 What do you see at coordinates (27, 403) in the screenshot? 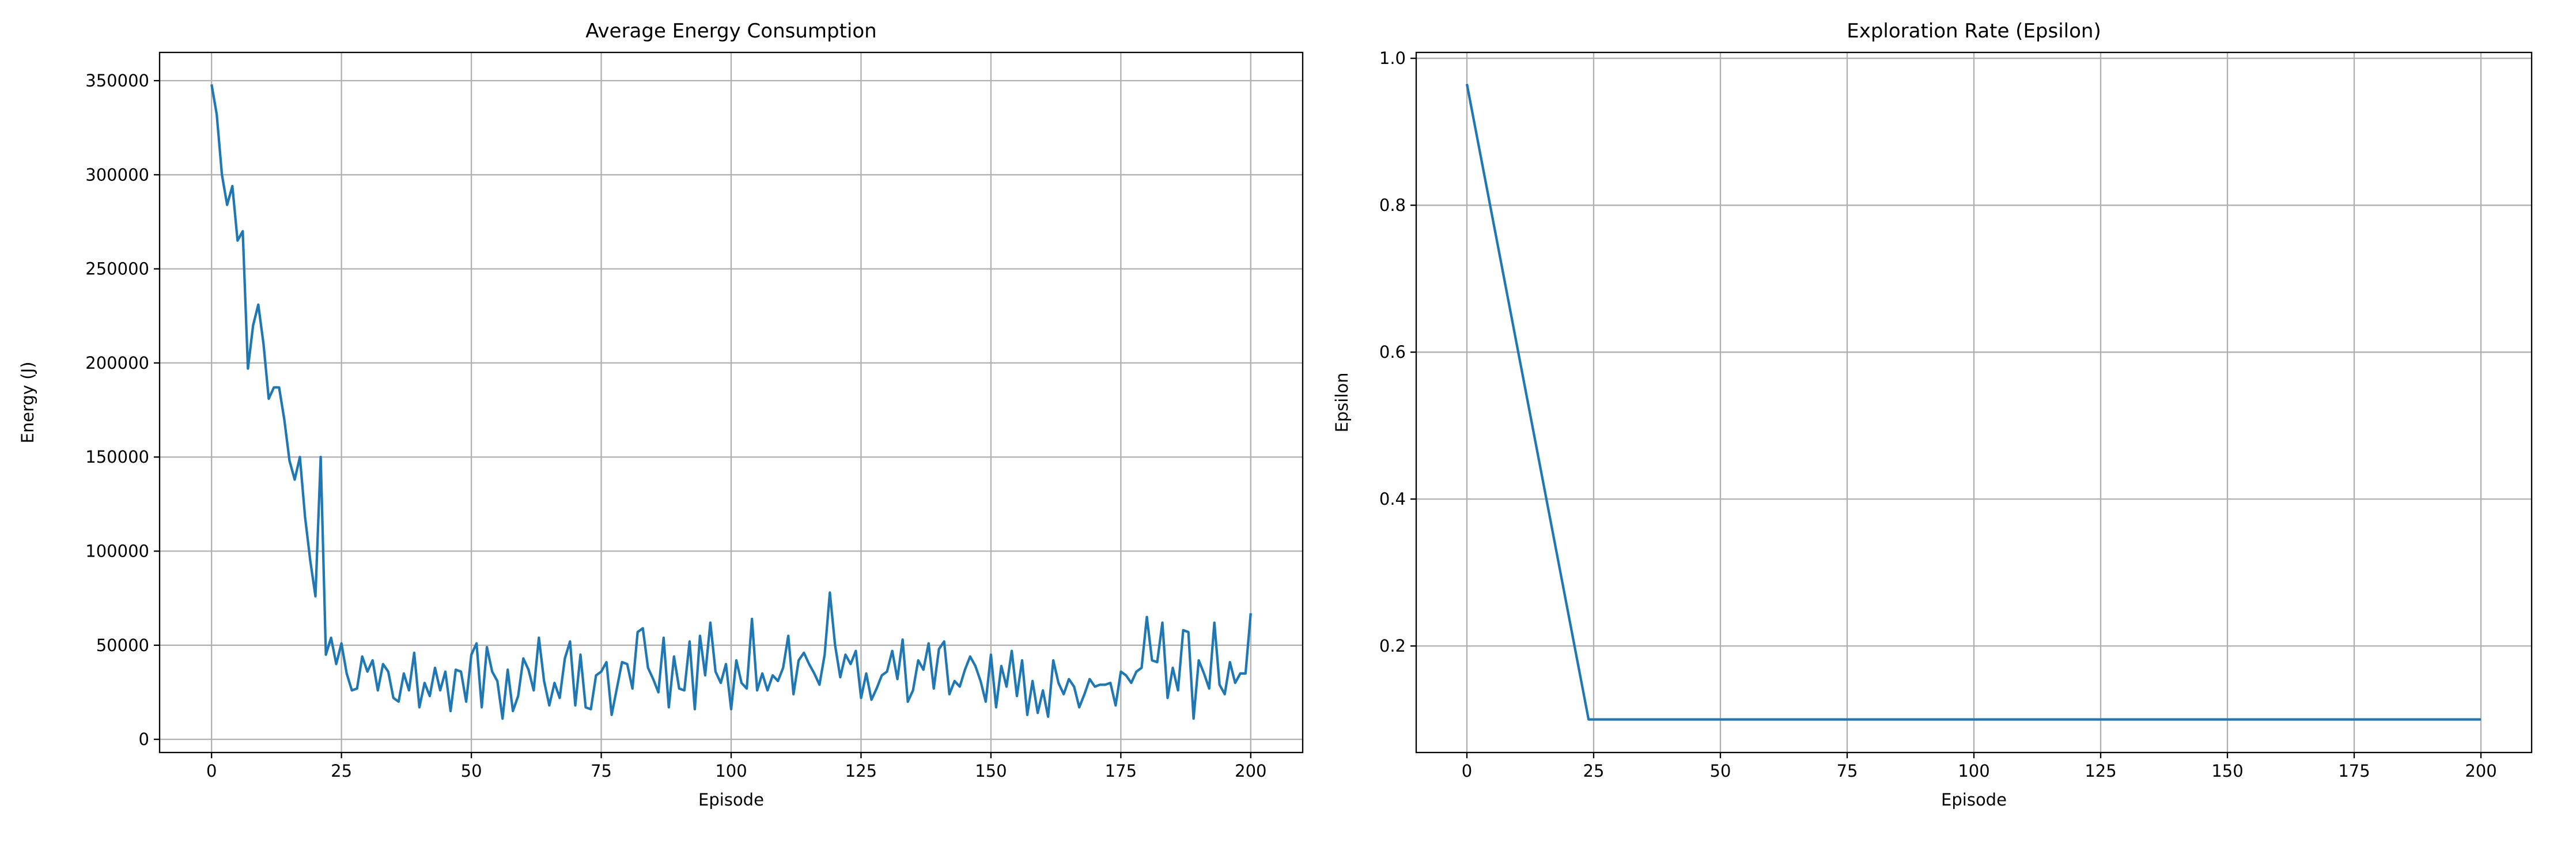
I see `y-axis-label: Energy (J)` at bounding box center [27, 403].